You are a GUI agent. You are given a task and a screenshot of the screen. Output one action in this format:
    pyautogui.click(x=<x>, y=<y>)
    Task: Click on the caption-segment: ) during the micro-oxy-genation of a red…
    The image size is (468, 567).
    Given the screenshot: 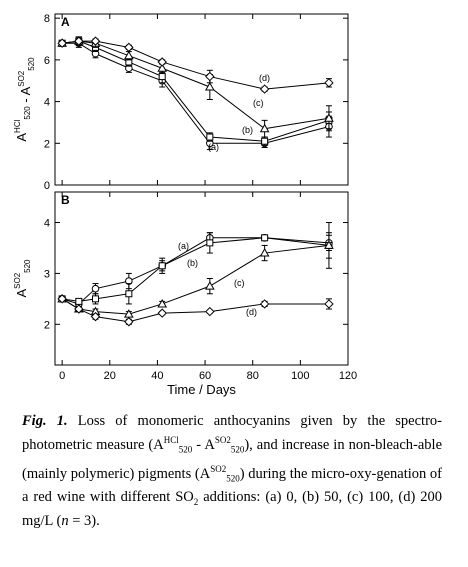 What is the action you would take?
    pyautogui.click(x=232, y=485)
    